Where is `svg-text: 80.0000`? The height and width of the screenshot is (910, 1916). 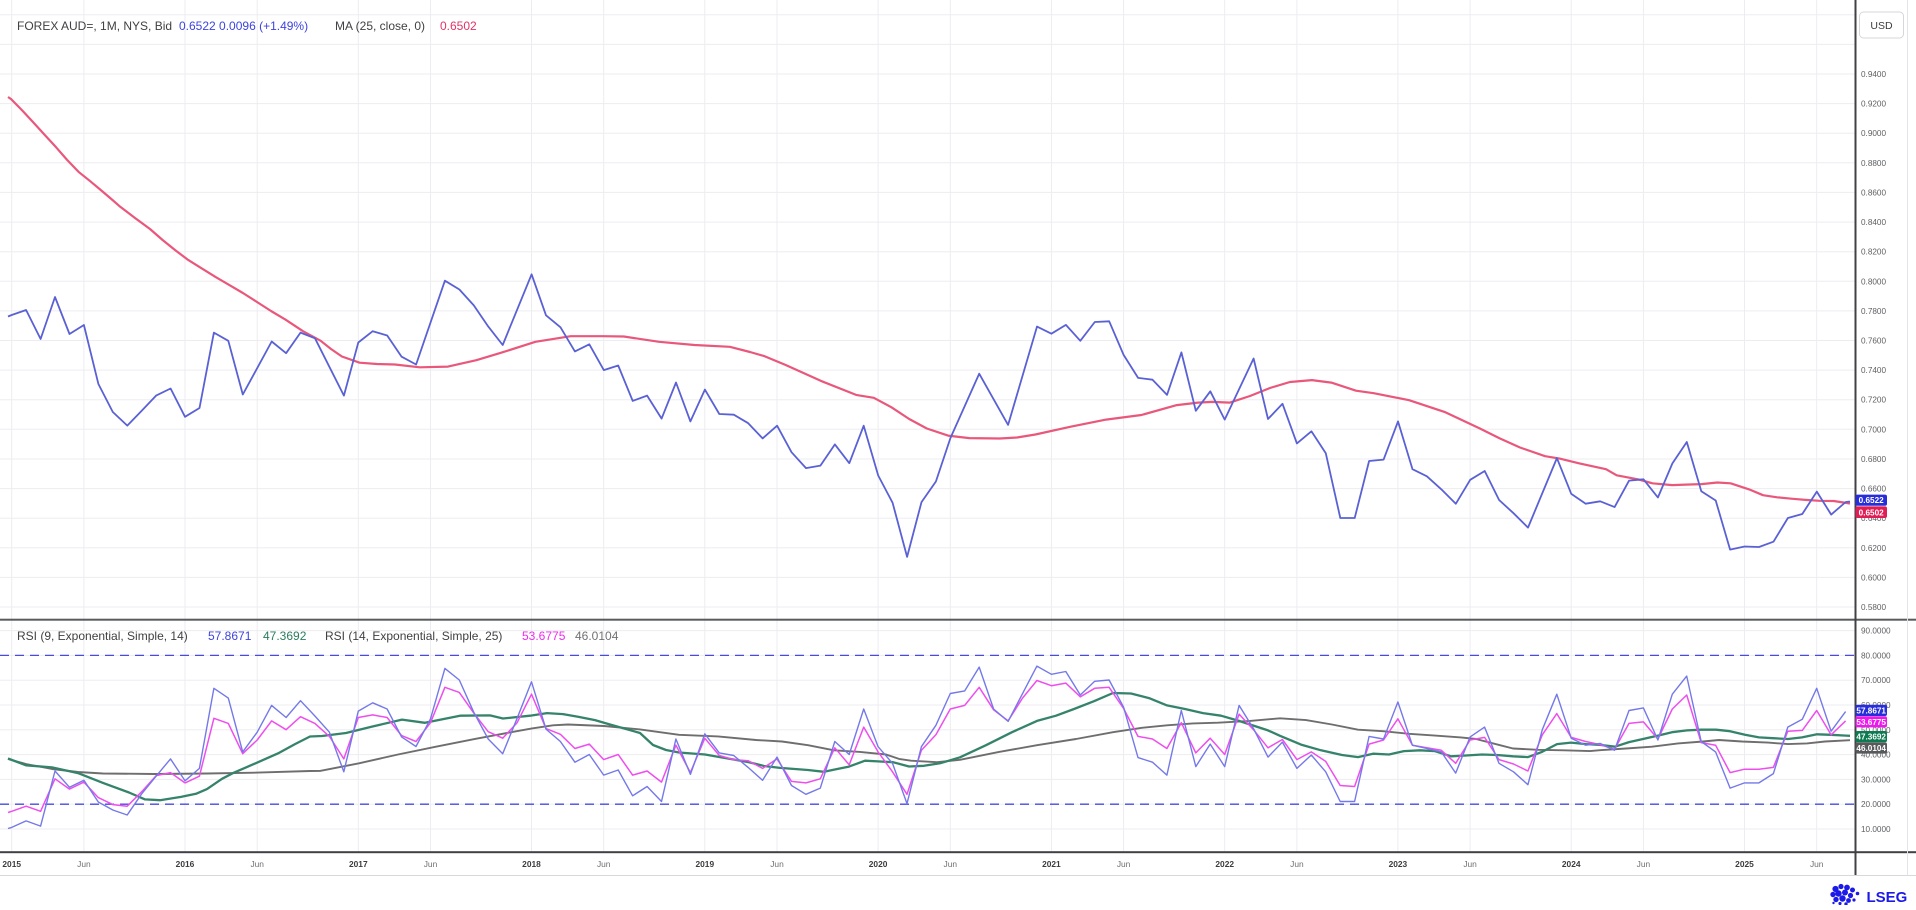 svg-text: 80.0000 is located at coordinates (1876, 655).